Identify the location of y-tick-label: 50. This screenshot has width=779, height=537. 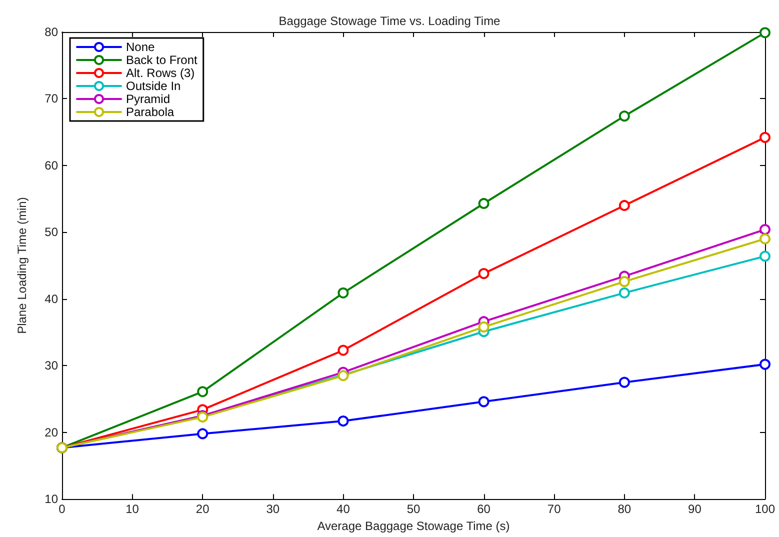
(51, 232).